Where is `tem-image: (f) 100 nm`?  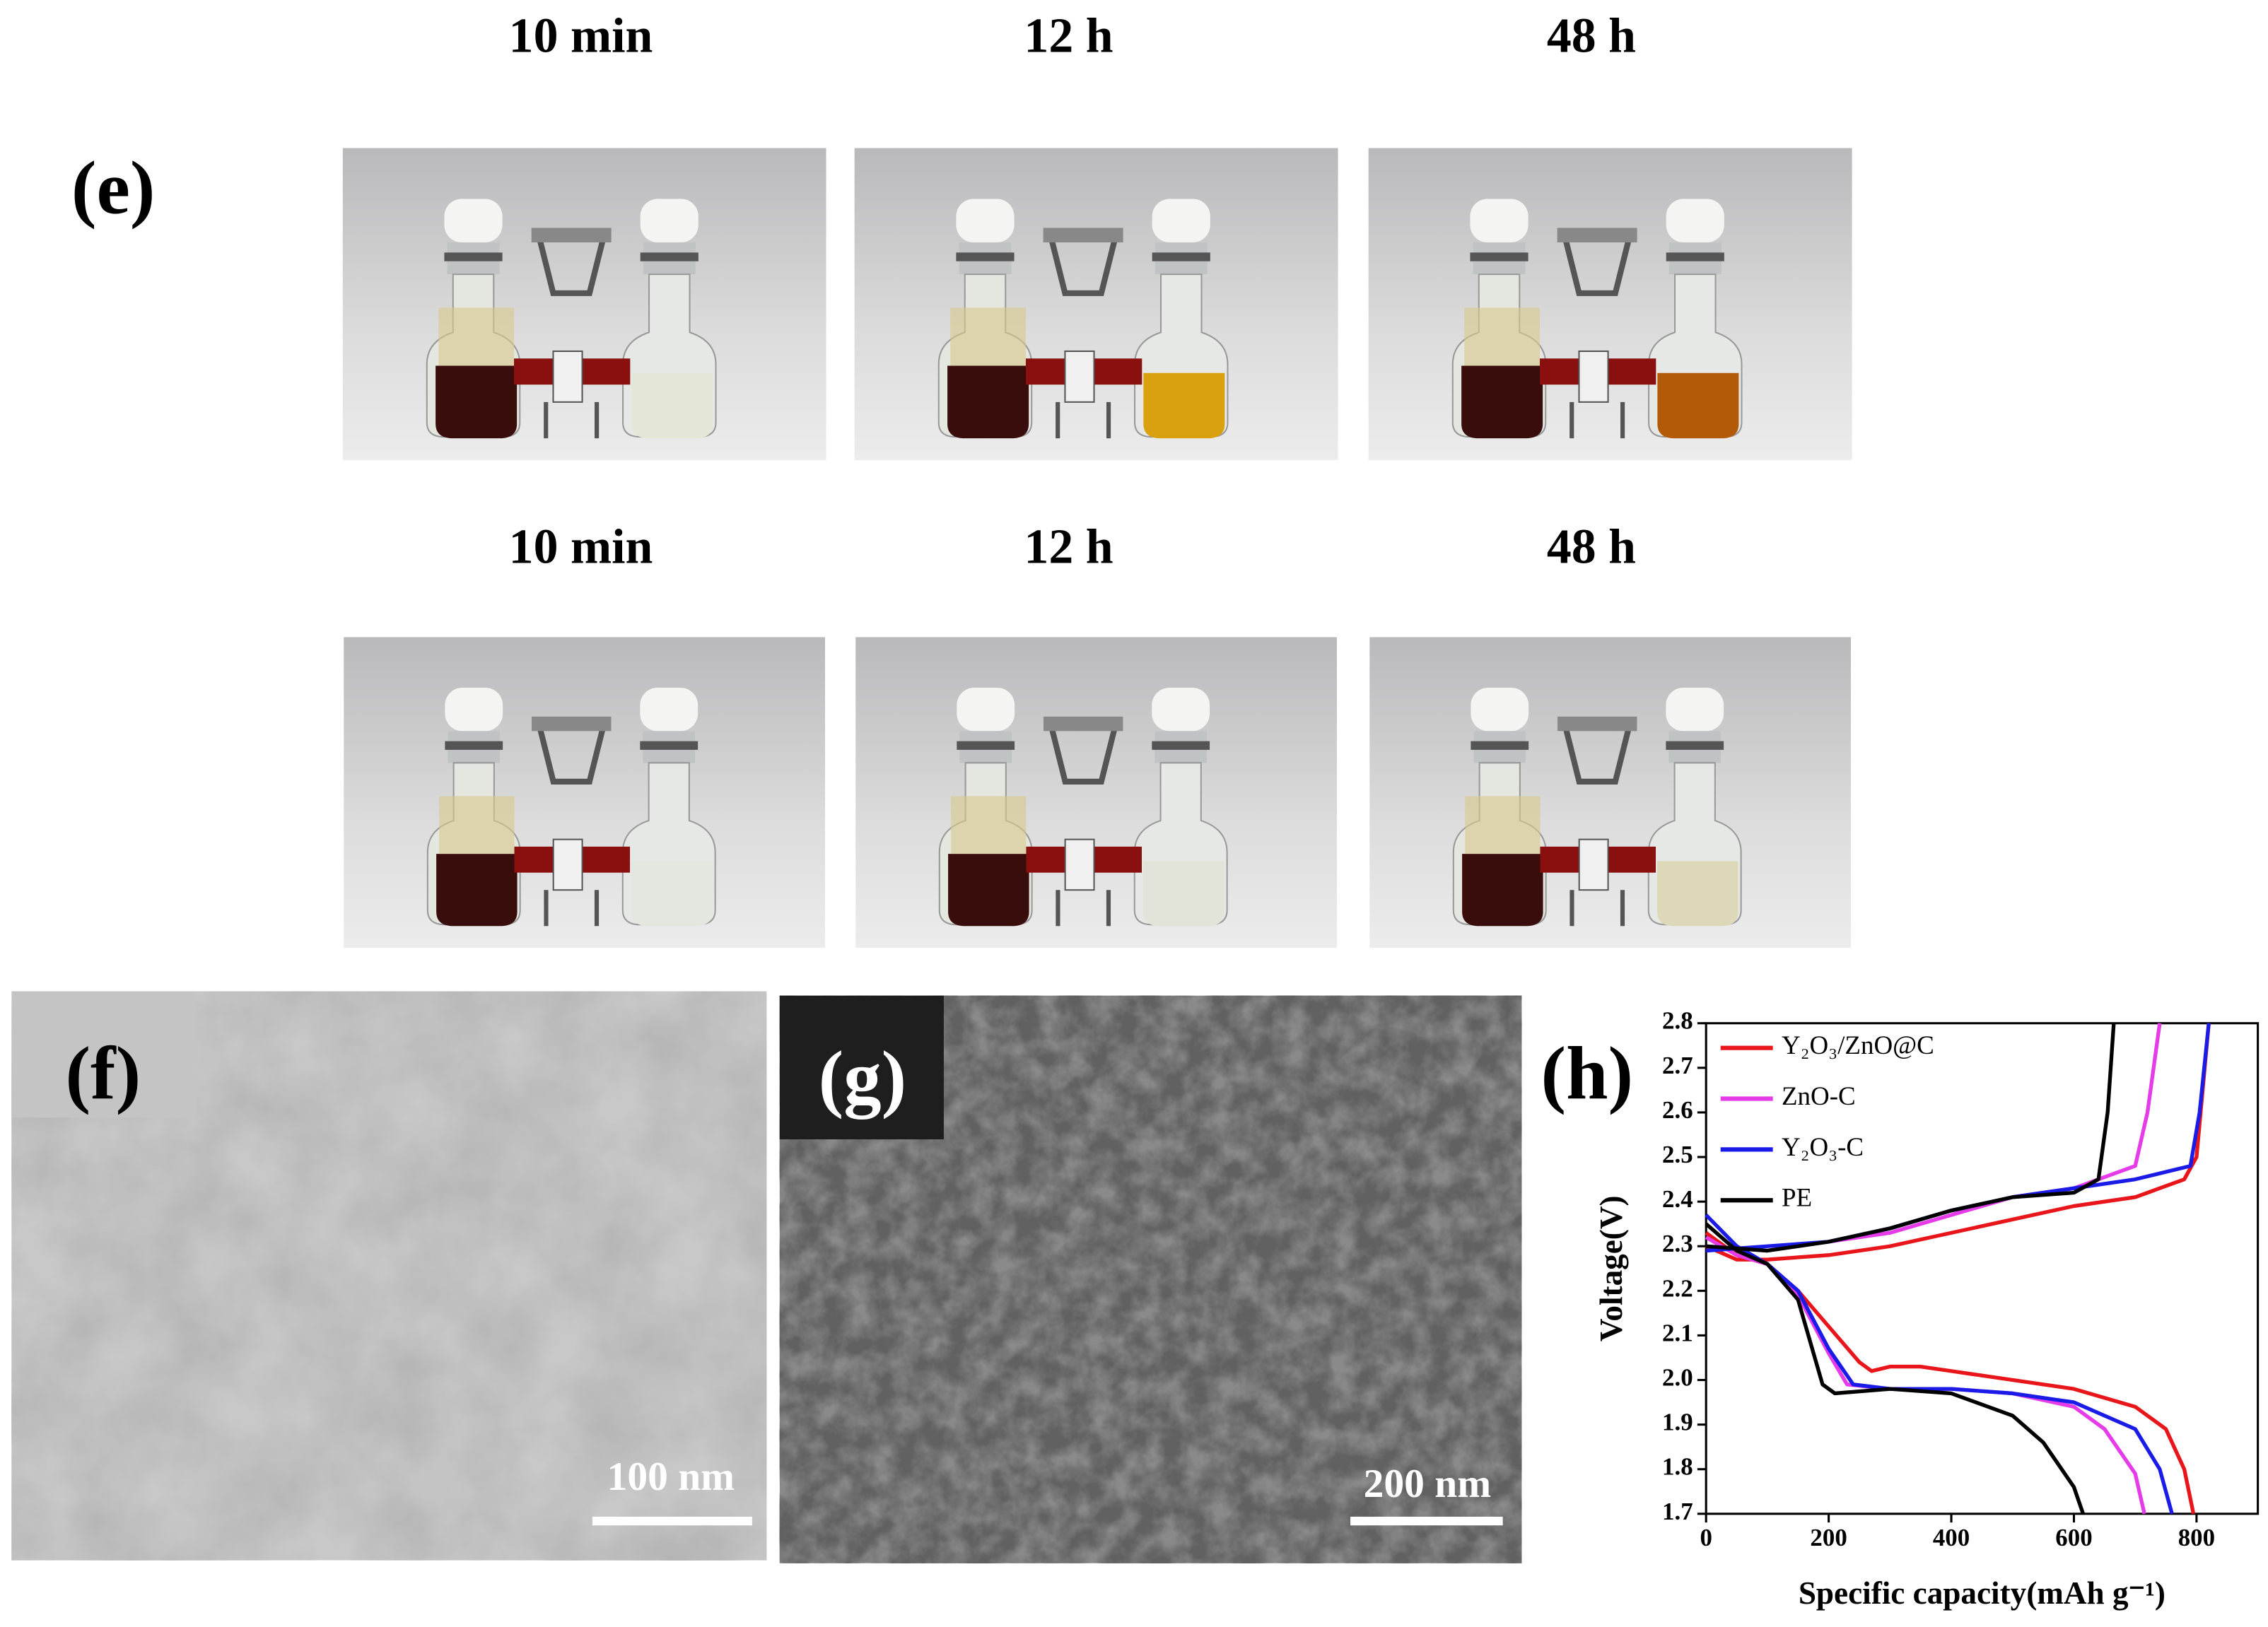 tem-image: (f) 100 nm is located at coordinates (389, 1276).